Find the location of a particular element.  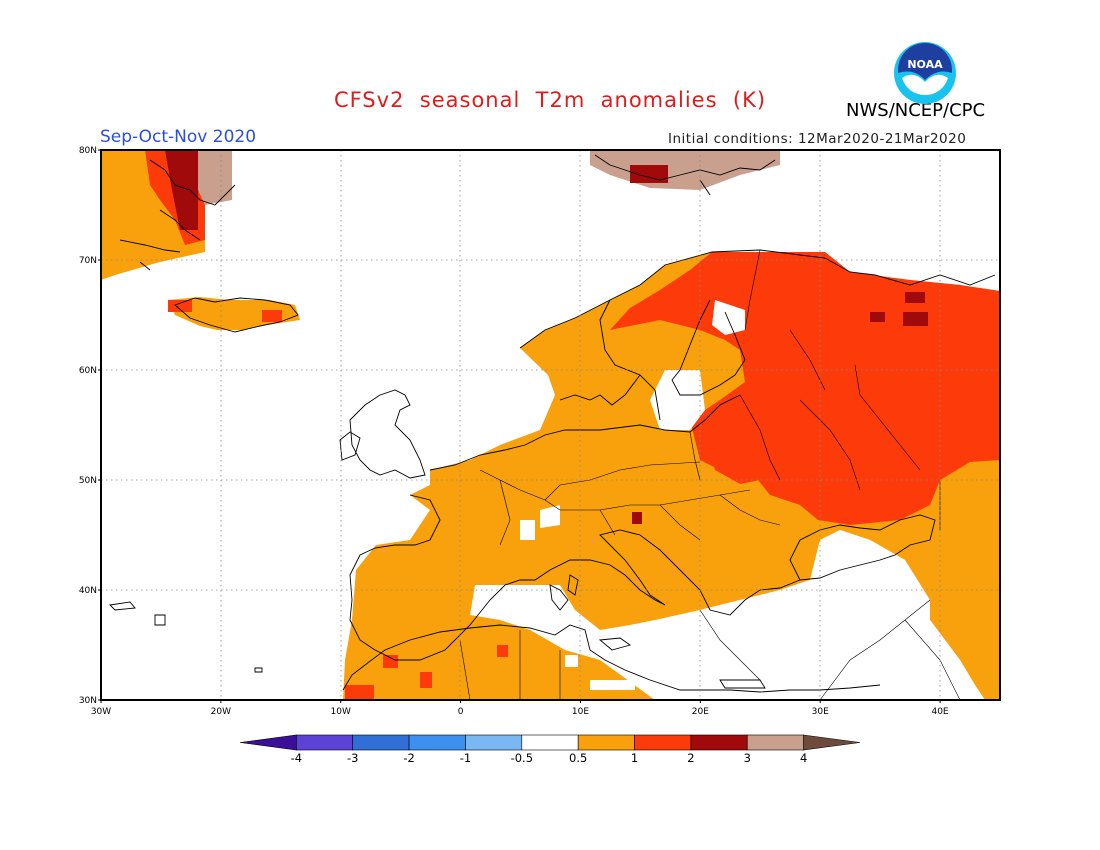

colorbar-label: 4 is located at coordinates (803, 758).